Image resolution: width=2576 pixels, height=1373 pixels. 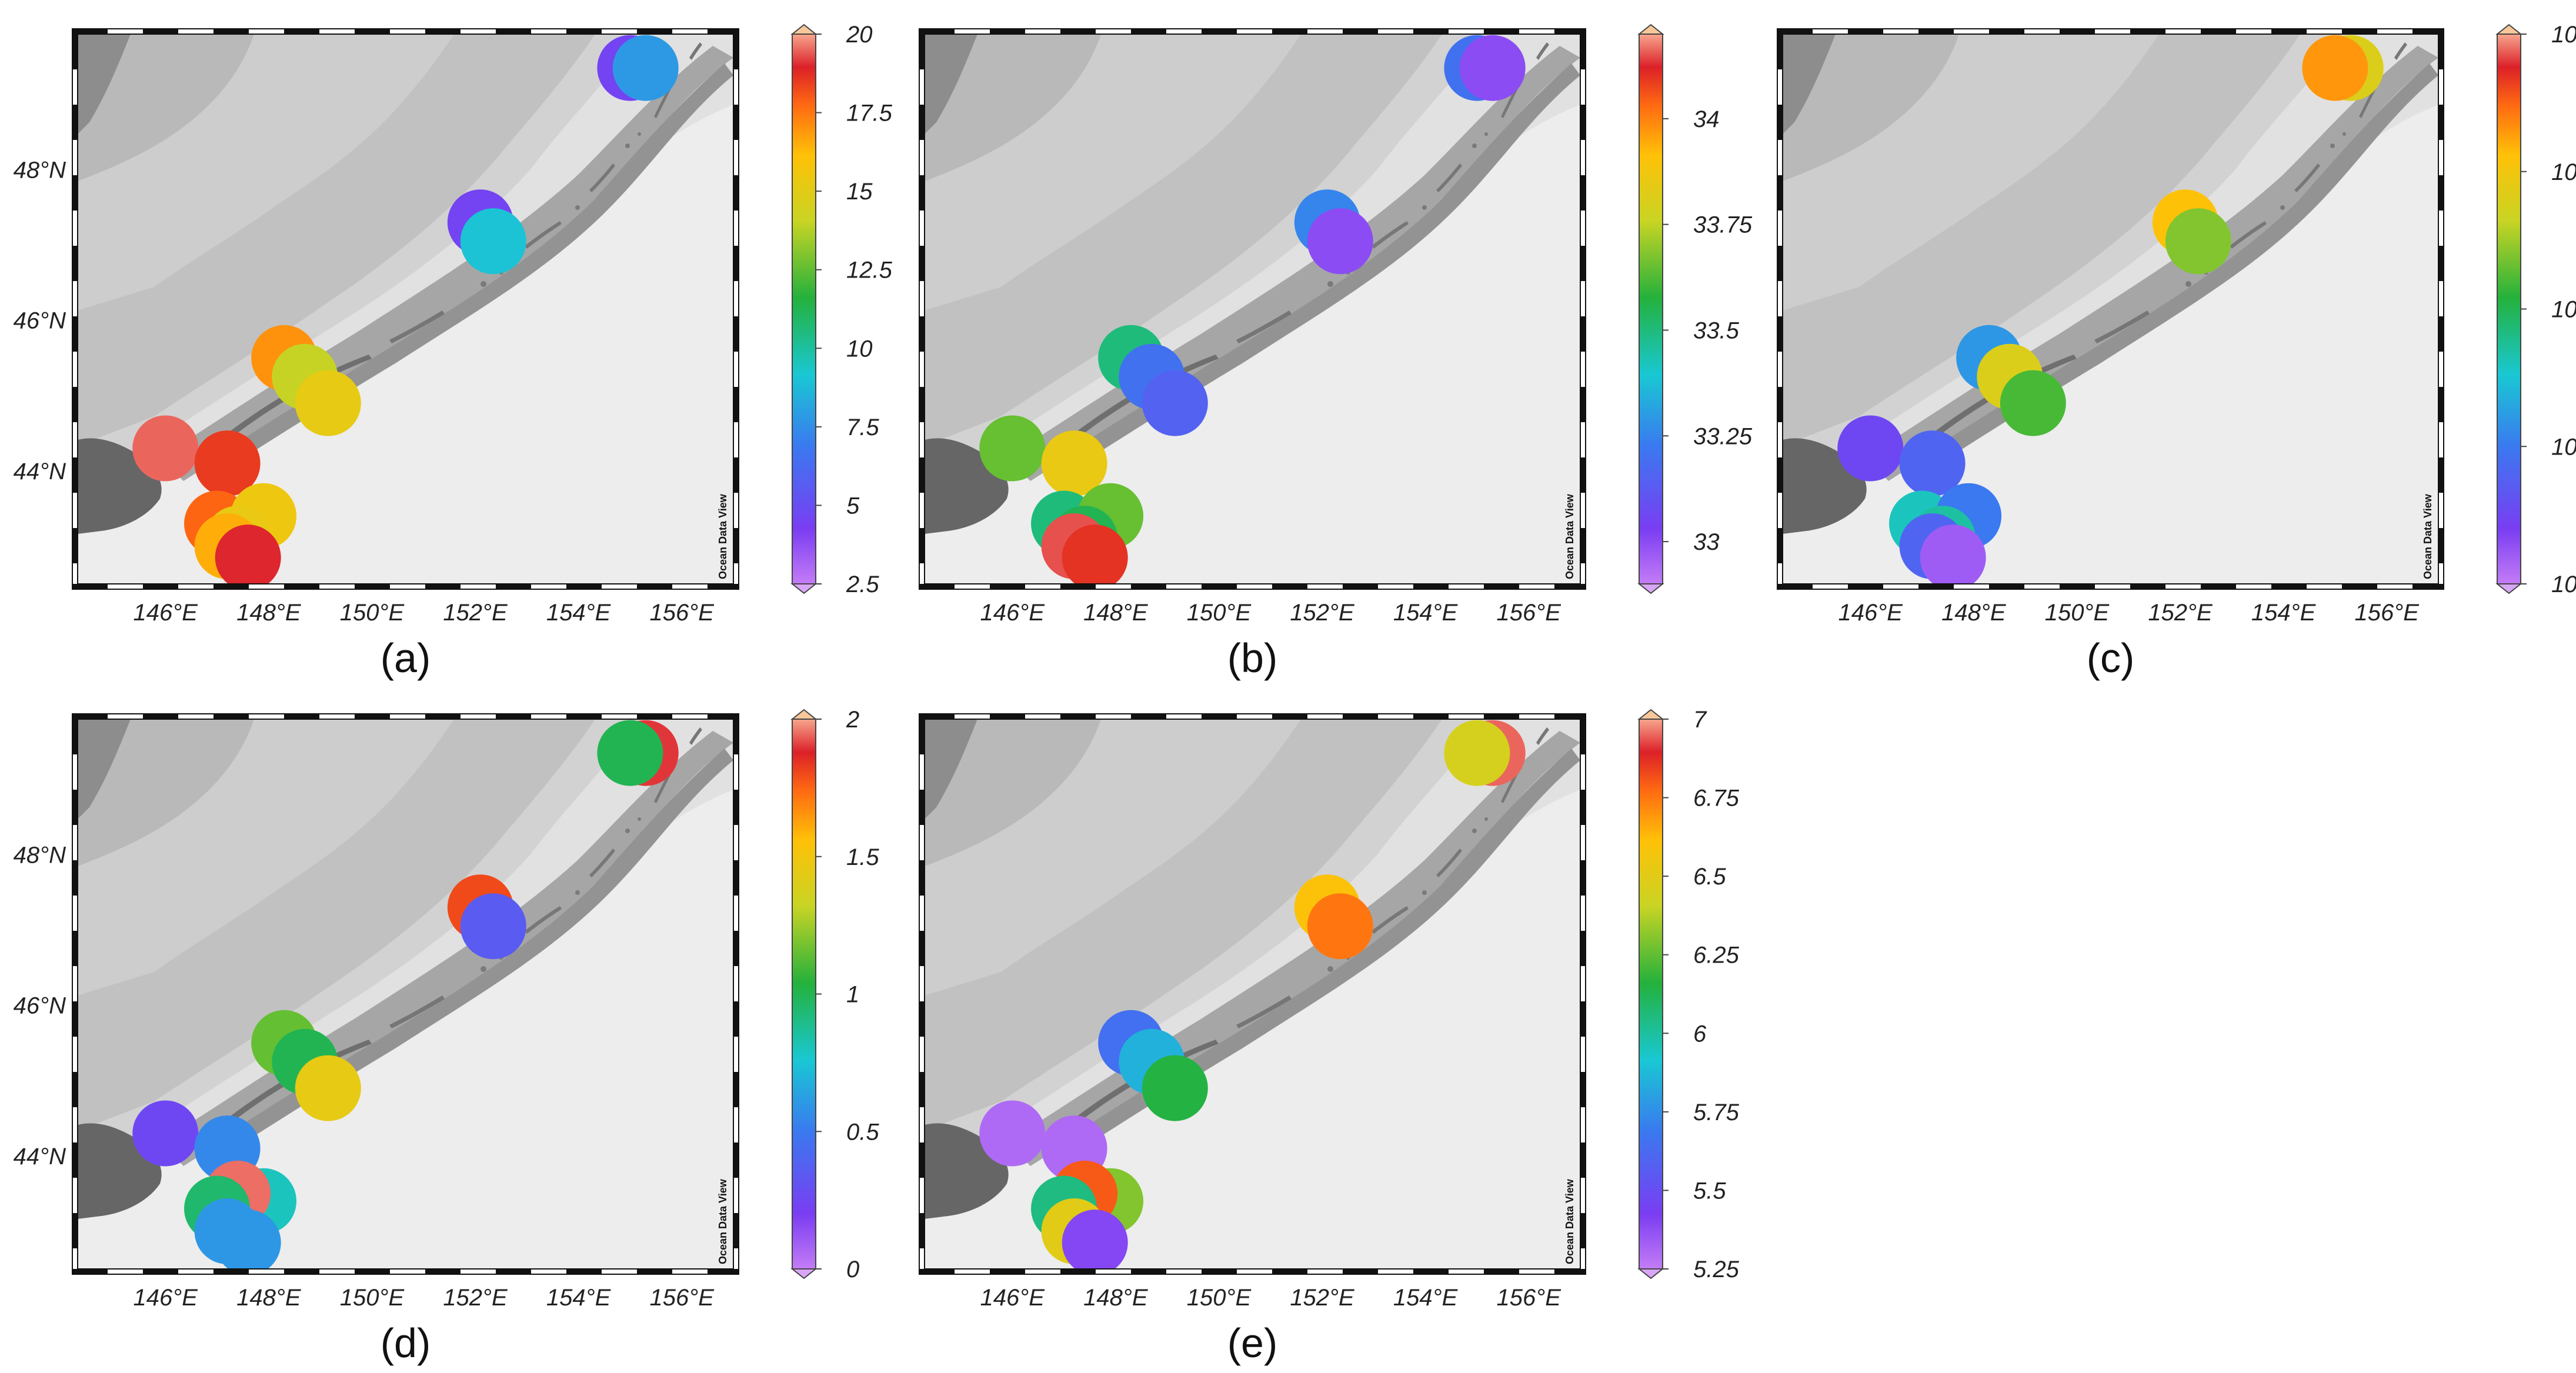 What do you see at coordinates (2563, 310) in the screenshot?
I see `colorbar-tick-label: 1025` at bounding box center [2563, 310].